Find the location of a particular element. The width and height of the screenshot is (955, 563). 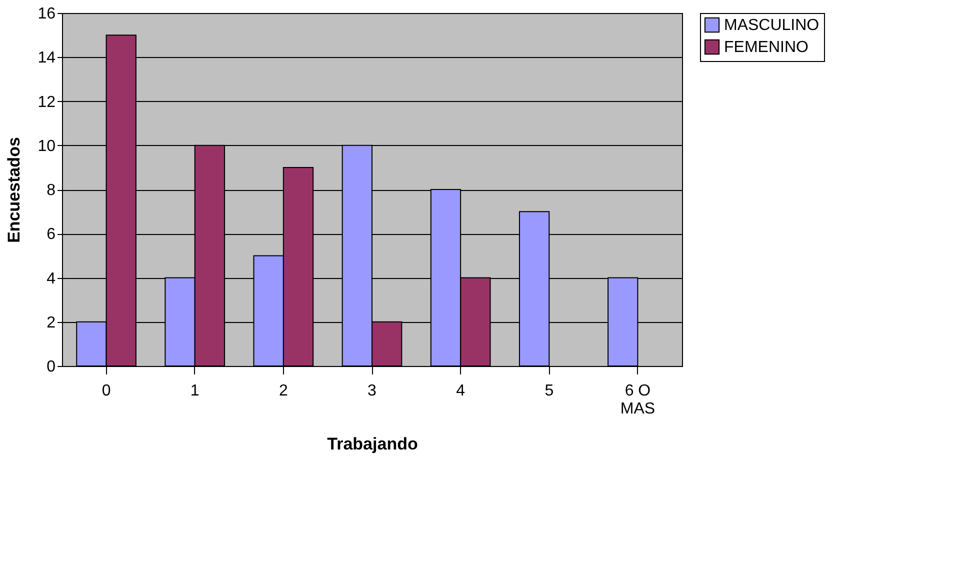

x-tick-label: 6 O MAS is located at coordinates (638, 400).